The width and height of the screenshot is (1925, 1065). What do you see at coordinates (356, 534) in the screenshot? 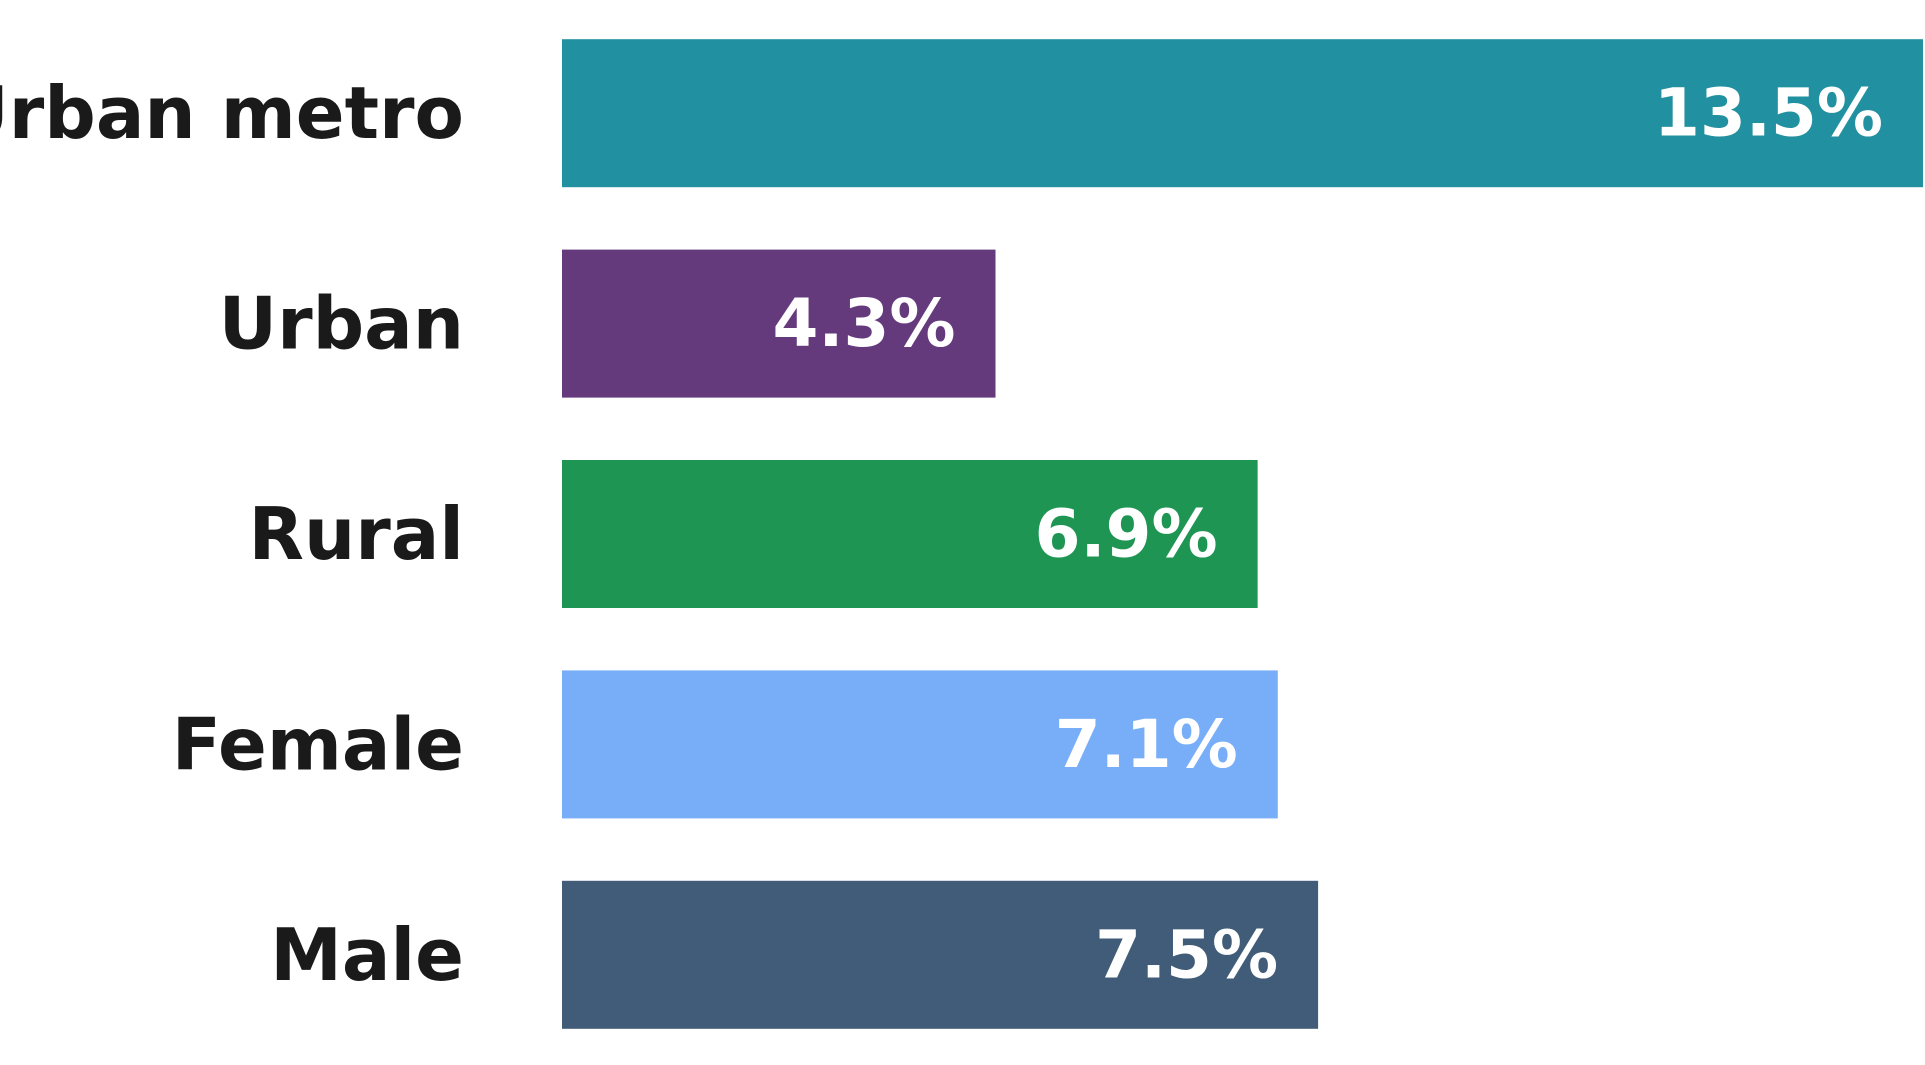
I see `category-label: Rural` at bounding box center [356, 534].